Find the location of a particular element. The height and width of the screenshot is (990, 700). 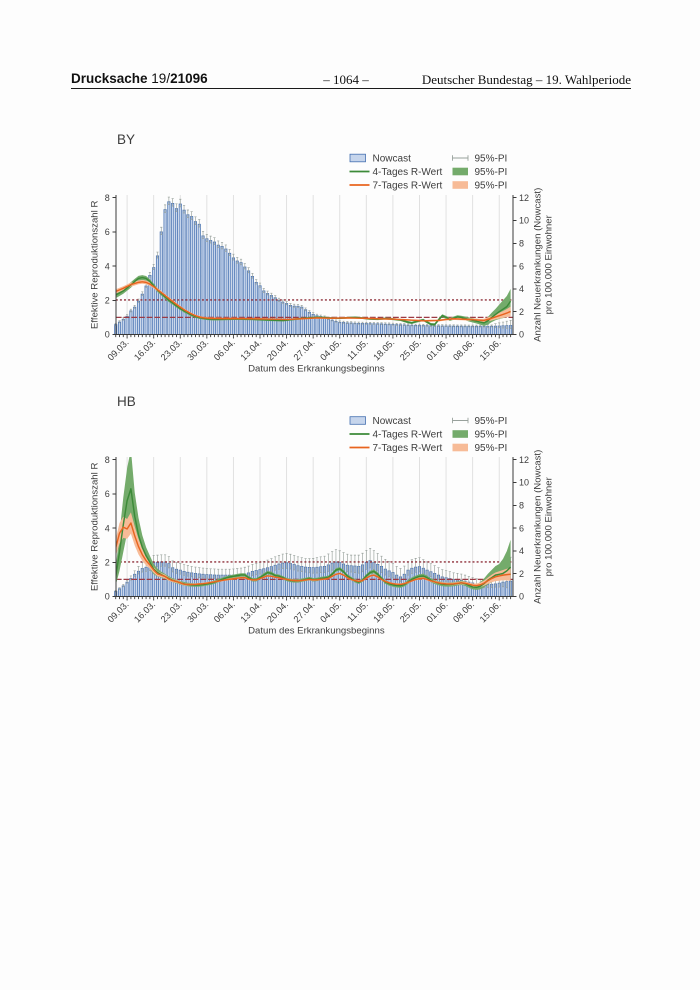

svg-text: HB is located at coordinates (126, 401).